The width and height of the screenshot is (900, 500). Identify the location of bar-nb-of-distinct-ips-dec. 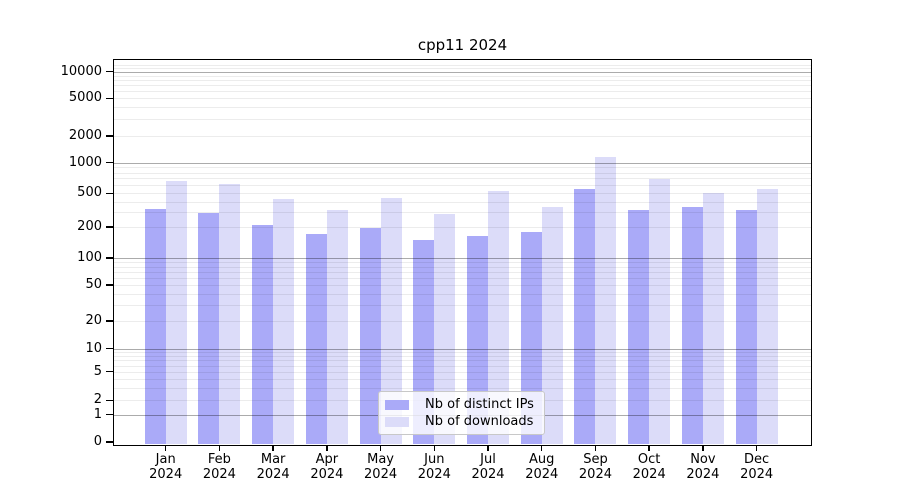
(746, 327).